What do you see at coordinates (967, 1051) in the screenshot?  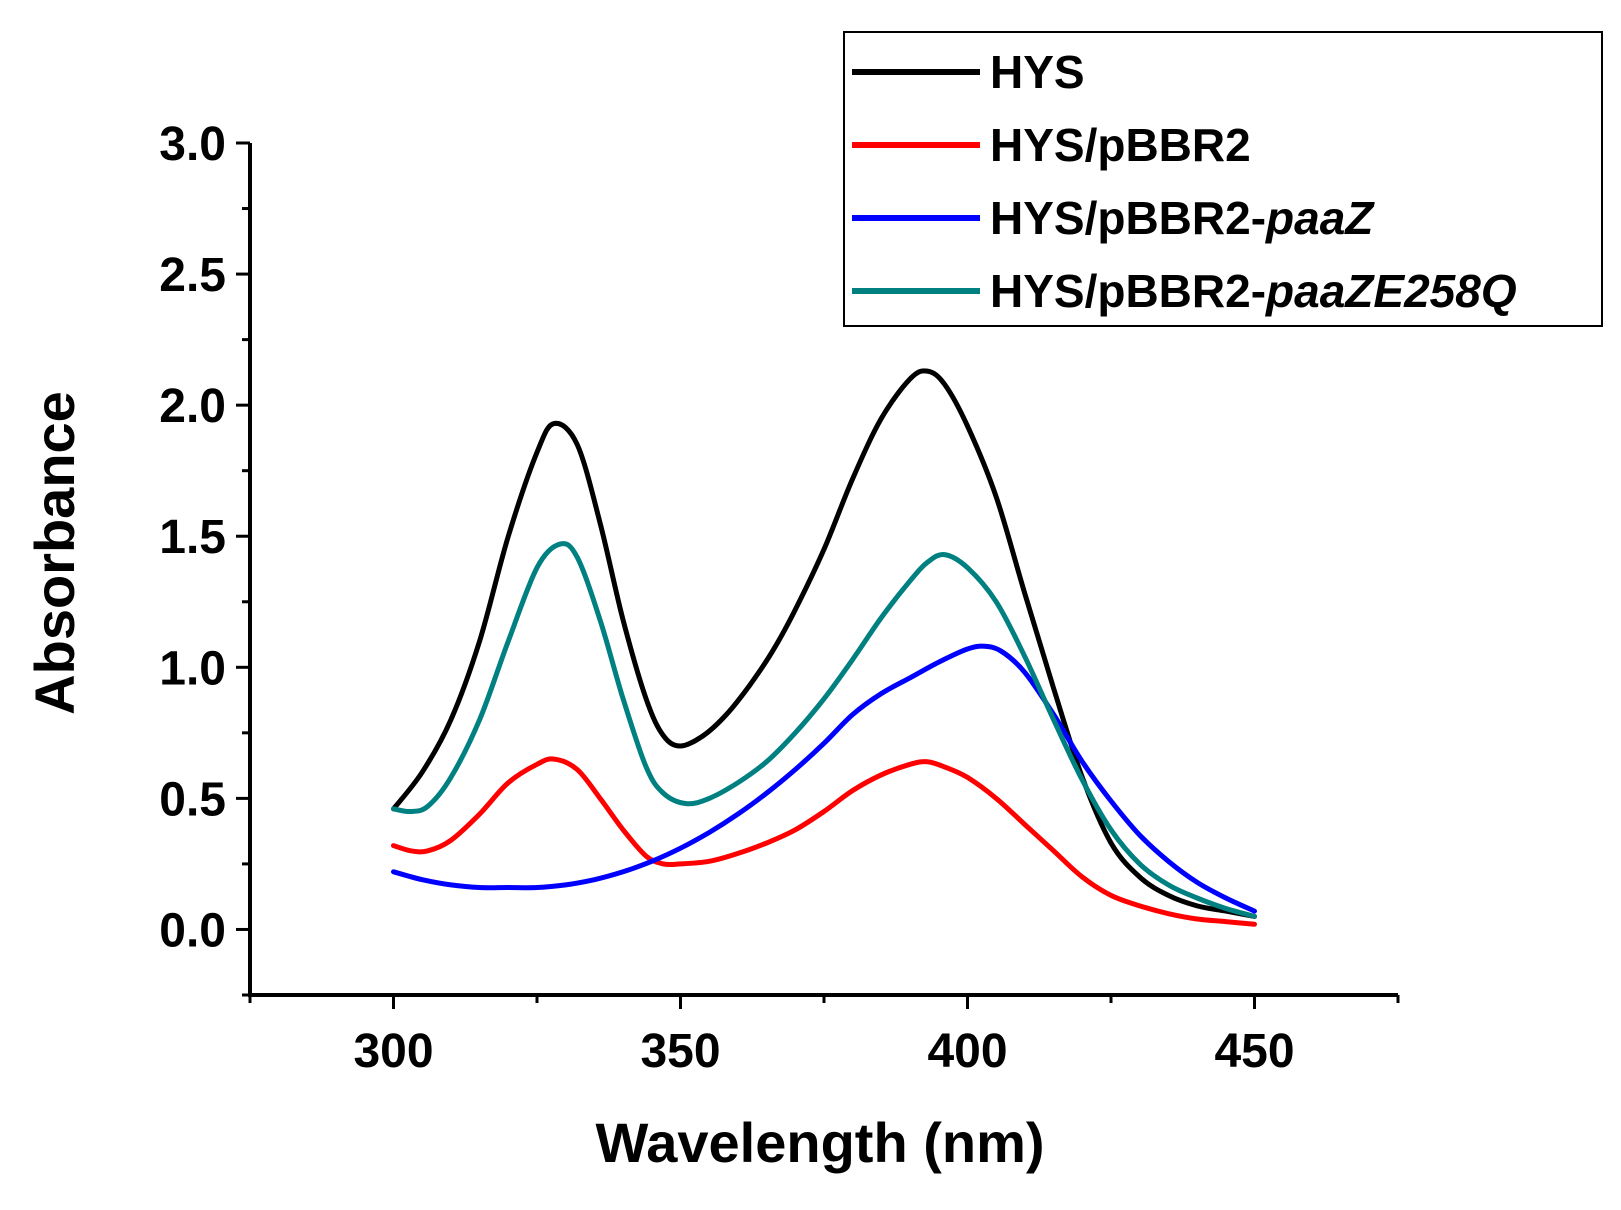 I see `x-tick-label: 400` at bounding box center [967, 1051].